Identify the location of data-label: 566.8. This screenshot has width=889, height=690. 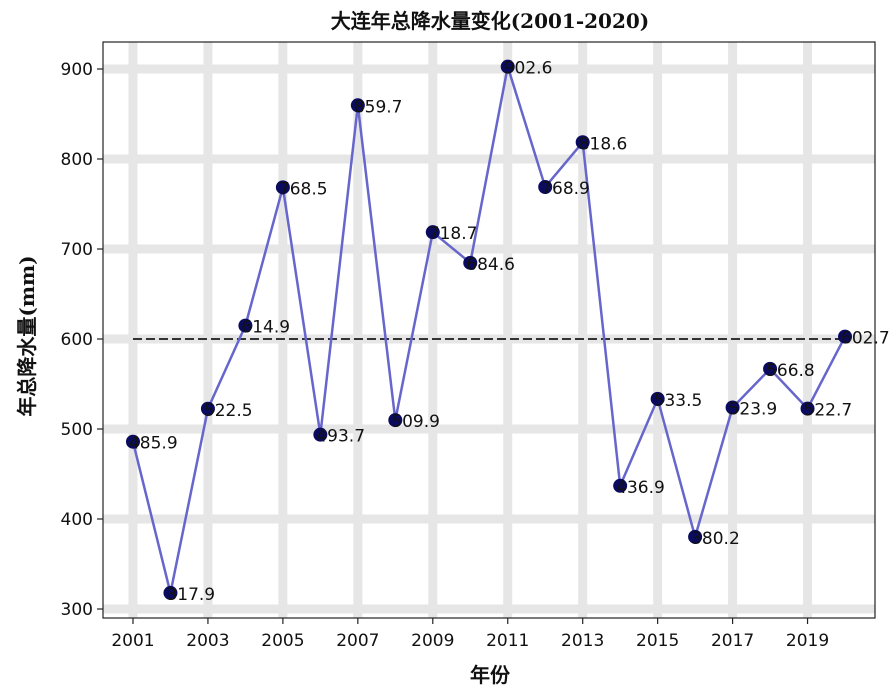
(790, 371).